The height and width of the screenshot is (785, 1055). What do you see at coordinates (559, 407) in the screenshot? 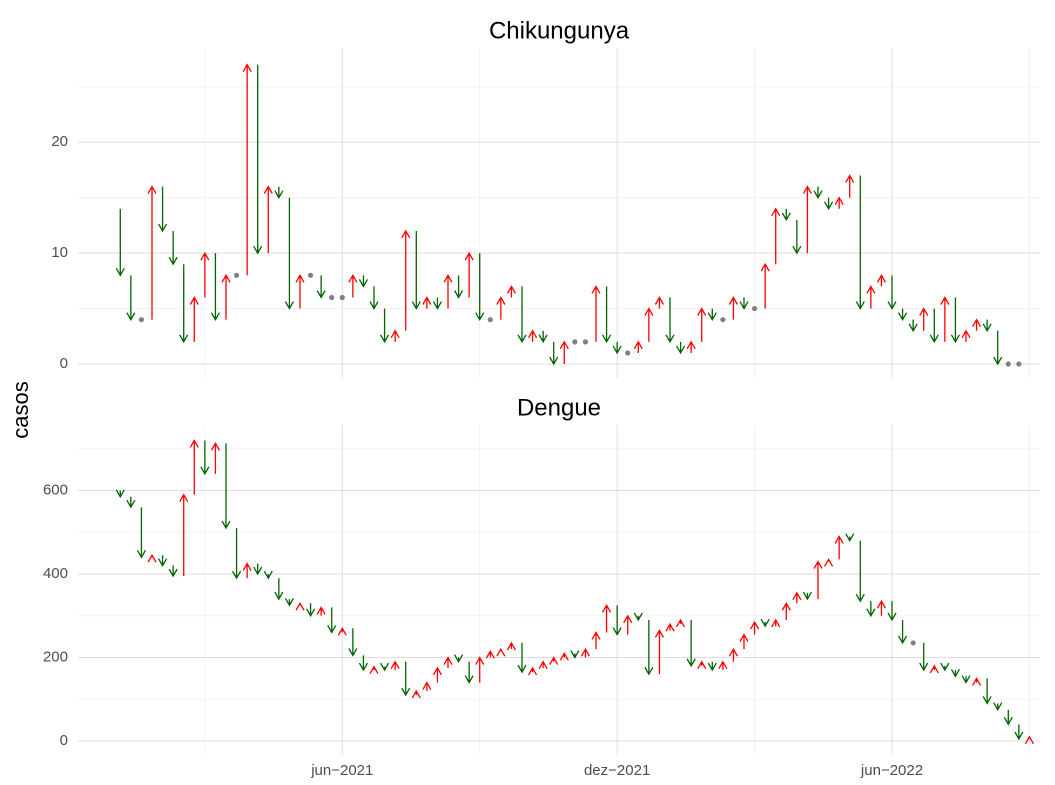
I see `panel-title: Dengue` at bounding box center [559, 407].